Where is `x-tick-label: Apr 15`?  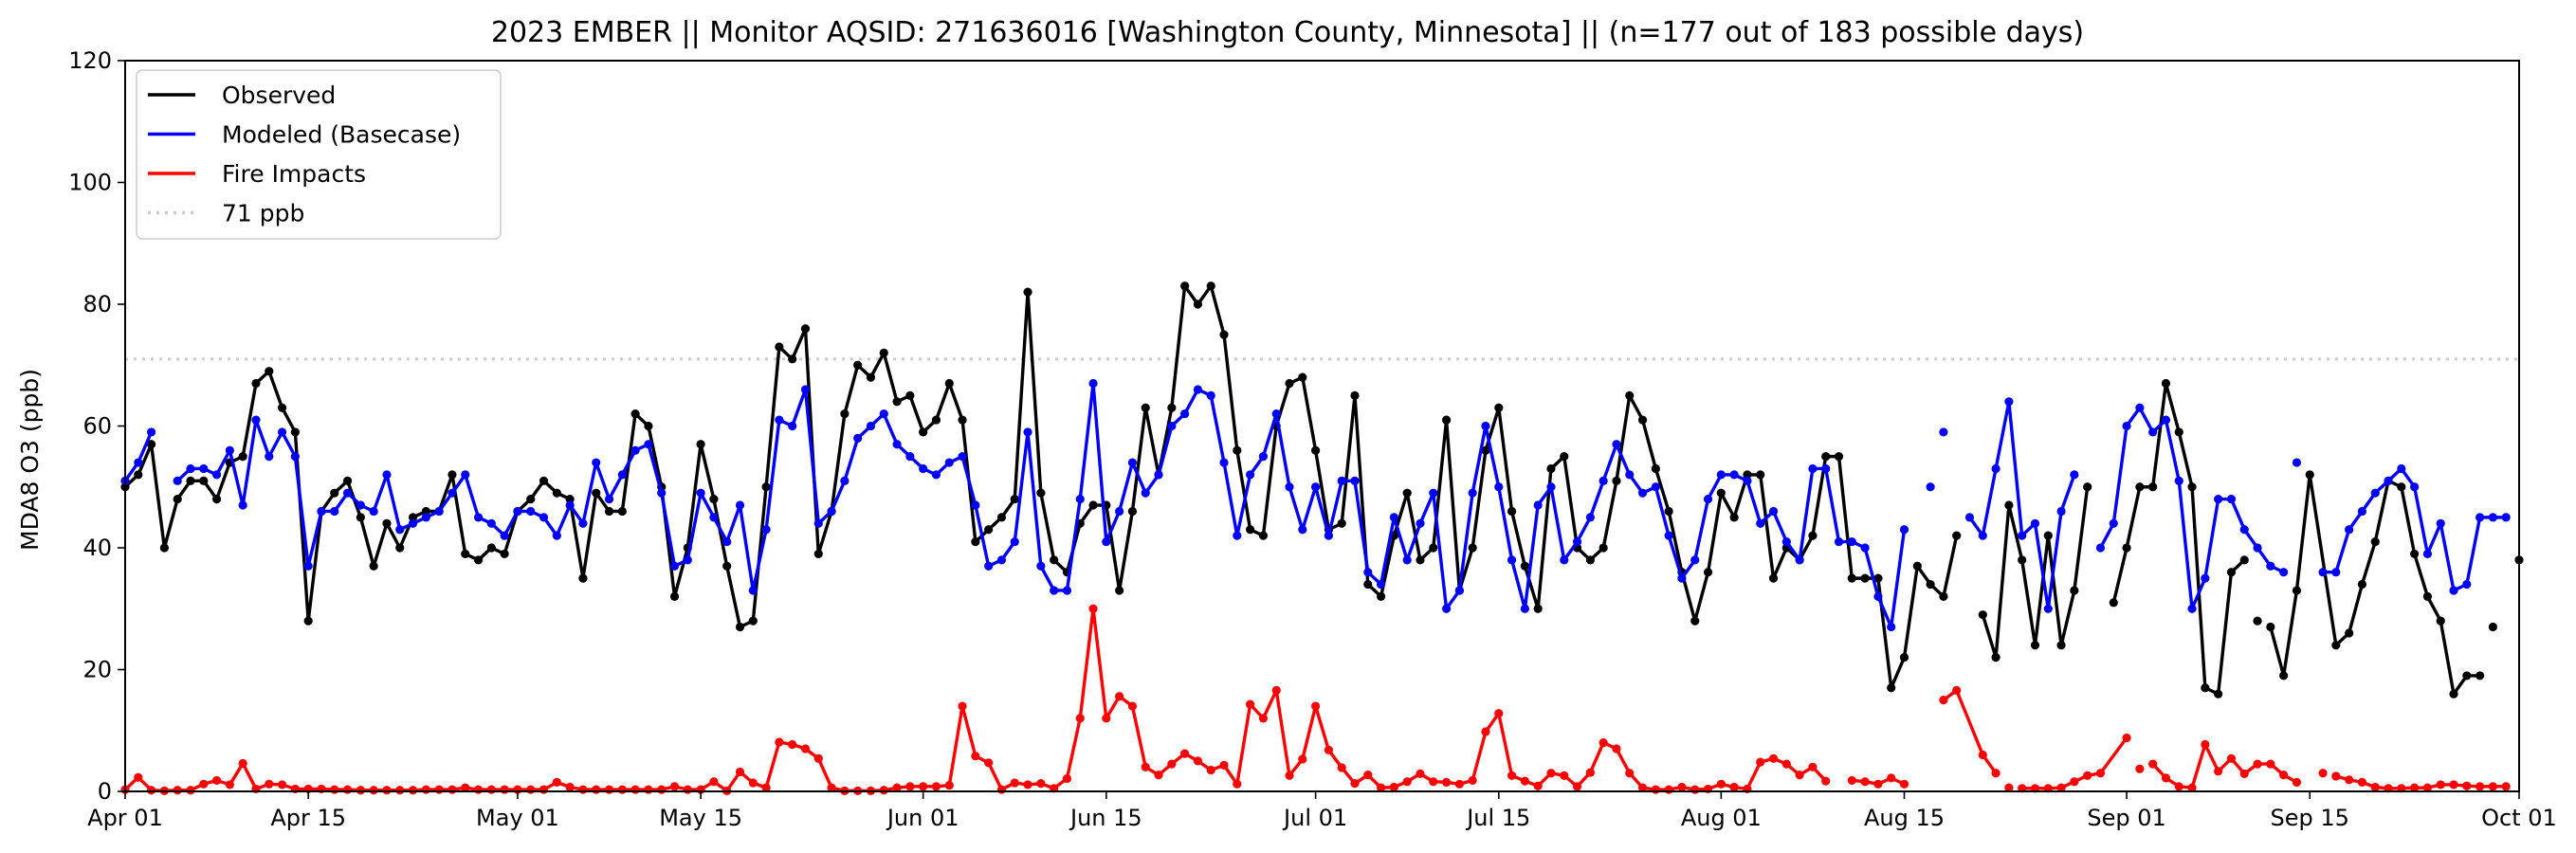 x-tick-label: Apr 15 is located at coordinates (308, 818).